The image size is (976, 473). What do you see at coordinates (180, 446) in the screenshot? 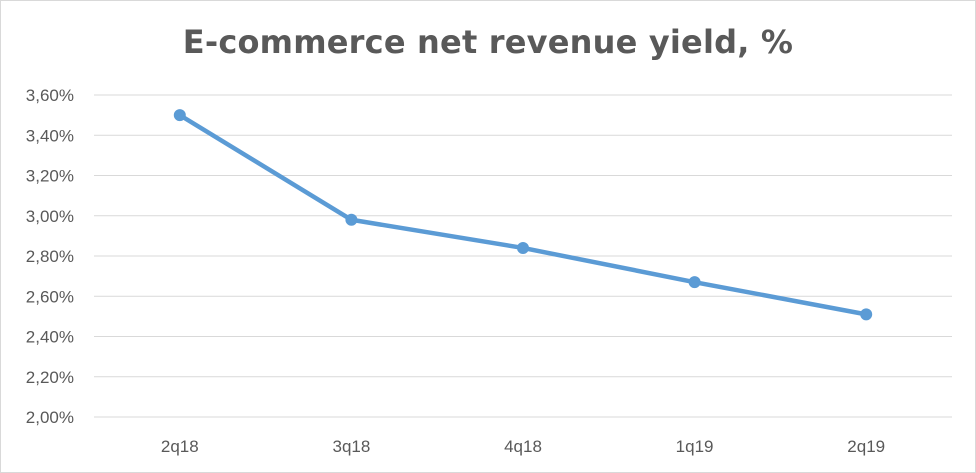
I see `x-tick-label: 2q18` at bounding box center [180, 446].